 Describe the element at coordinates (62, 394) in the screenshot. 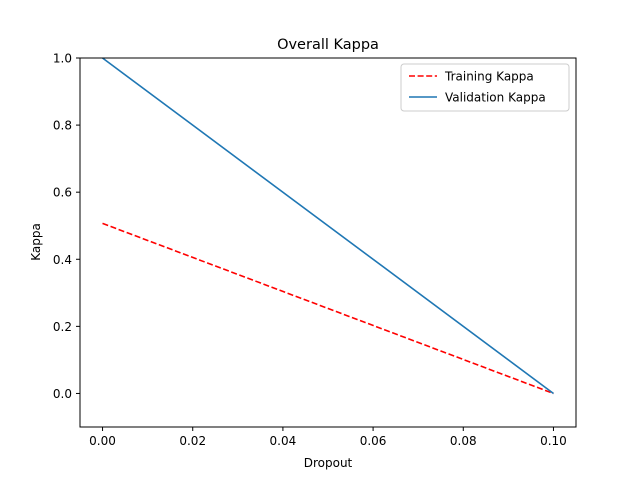

I see `y-tick-label: 0.0` at that location.